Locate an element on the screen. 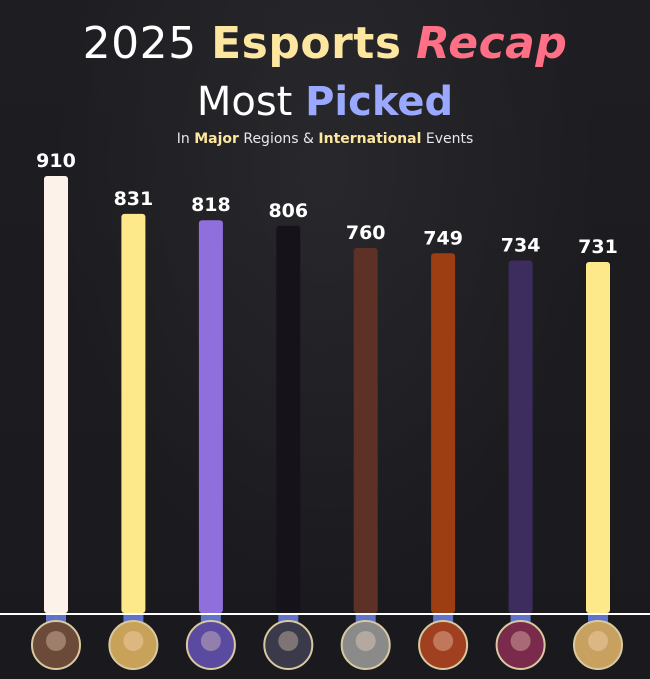 This screenshot has width=650, height=679. chart-subtitle-main: Most Picked is located at coordinates (325, 102).